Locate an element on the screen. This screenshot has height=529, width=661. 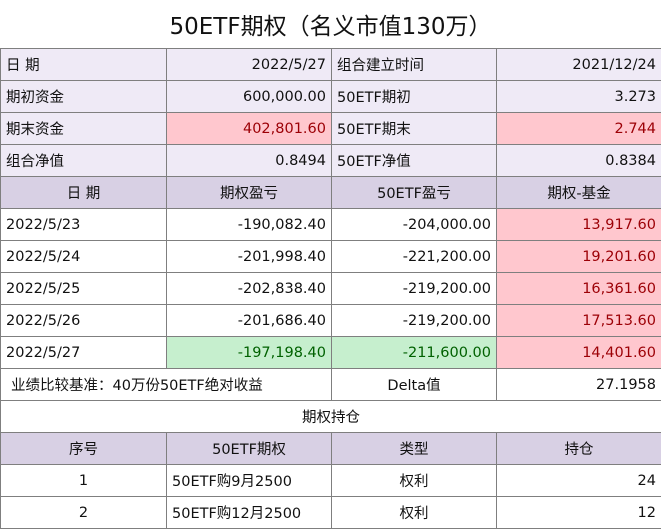
summary-row-initial: 期初资金 600,000.00 50ETF期初 3.273 is located at coordinates (330, 96).